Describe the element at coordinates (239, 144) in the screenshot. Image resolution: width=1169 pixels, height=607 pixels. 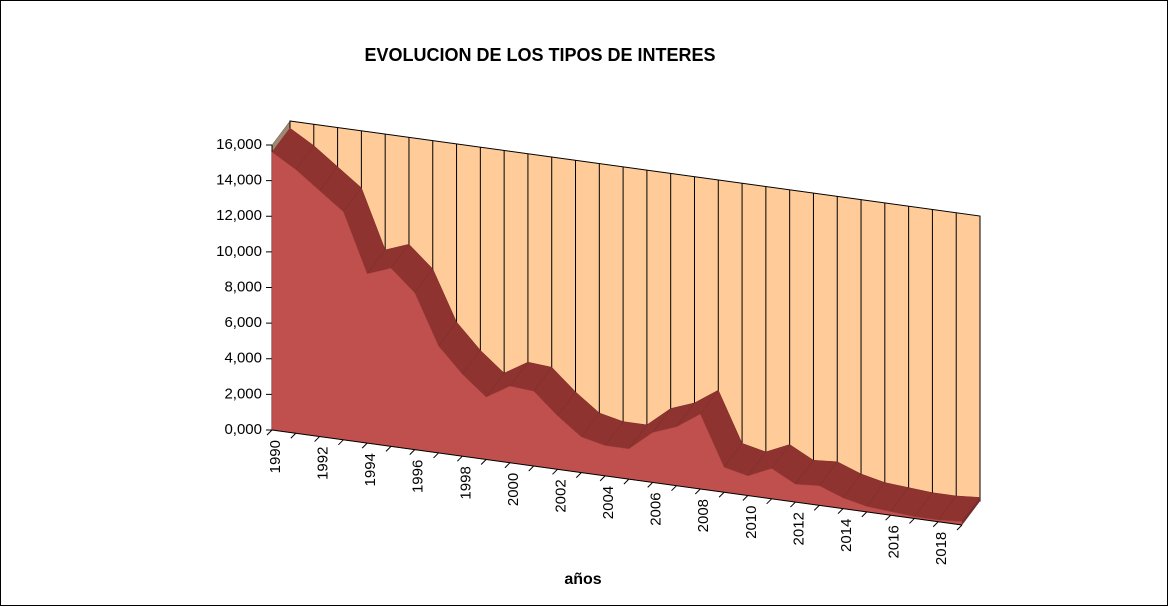
I see `y-tick-label: 16,000` at that location.